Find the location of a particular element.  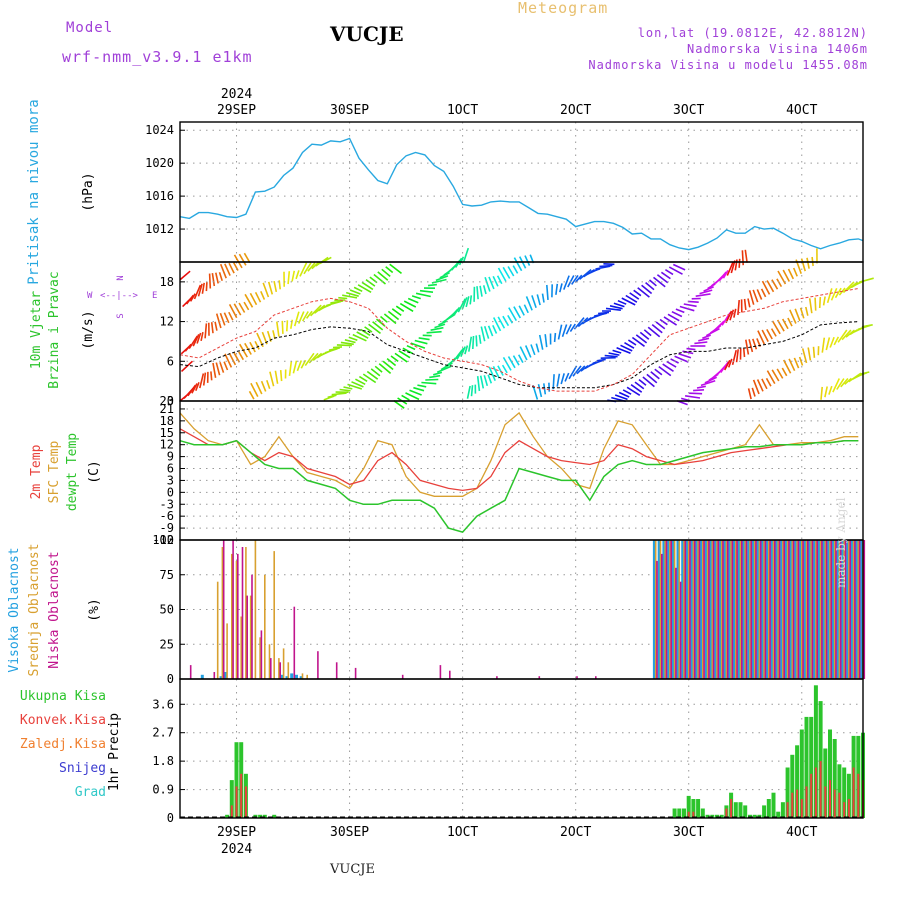

pressure-unit: (hPa) is located at coordinates (88, 191).